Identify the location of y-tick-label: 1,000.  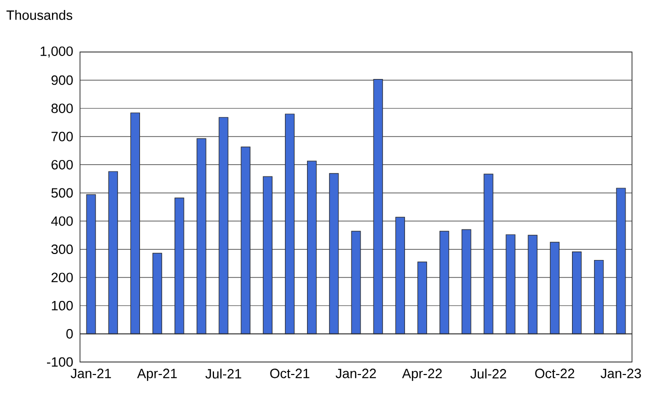
(56, 52).